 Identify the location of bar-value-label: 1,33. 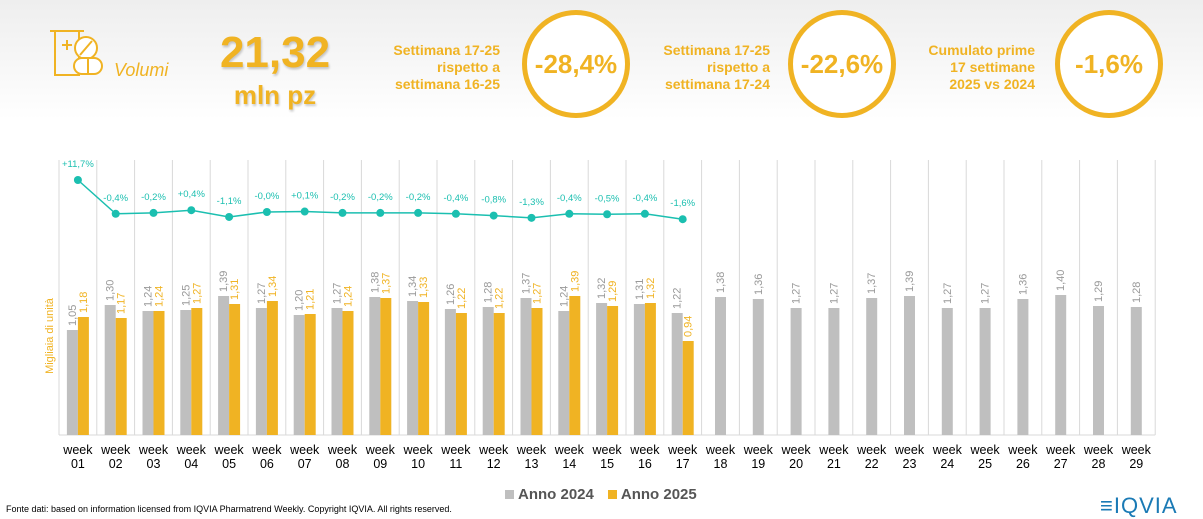
(424, 287).